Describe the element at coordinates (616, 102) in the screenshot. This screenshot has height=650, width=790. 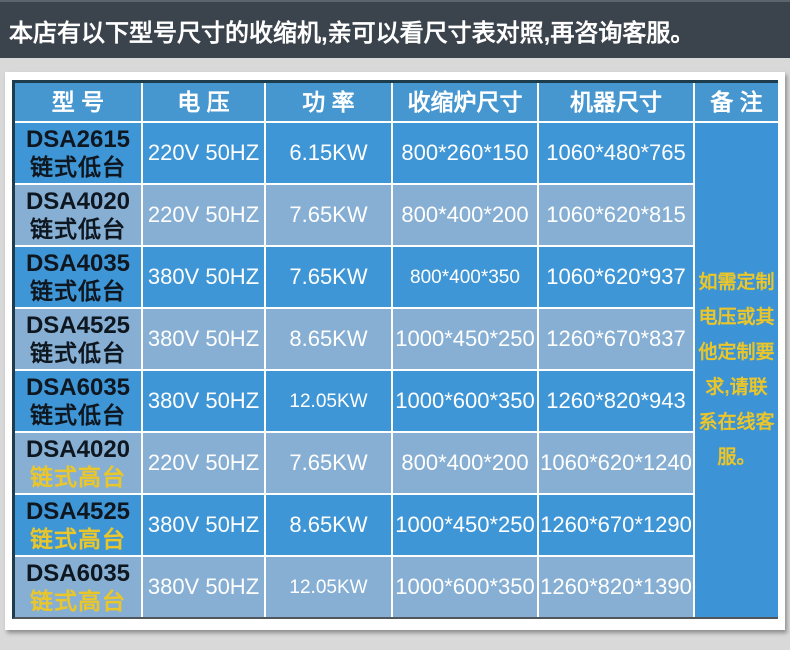
I see `header-machine-size: 机器尺寸` at that location.